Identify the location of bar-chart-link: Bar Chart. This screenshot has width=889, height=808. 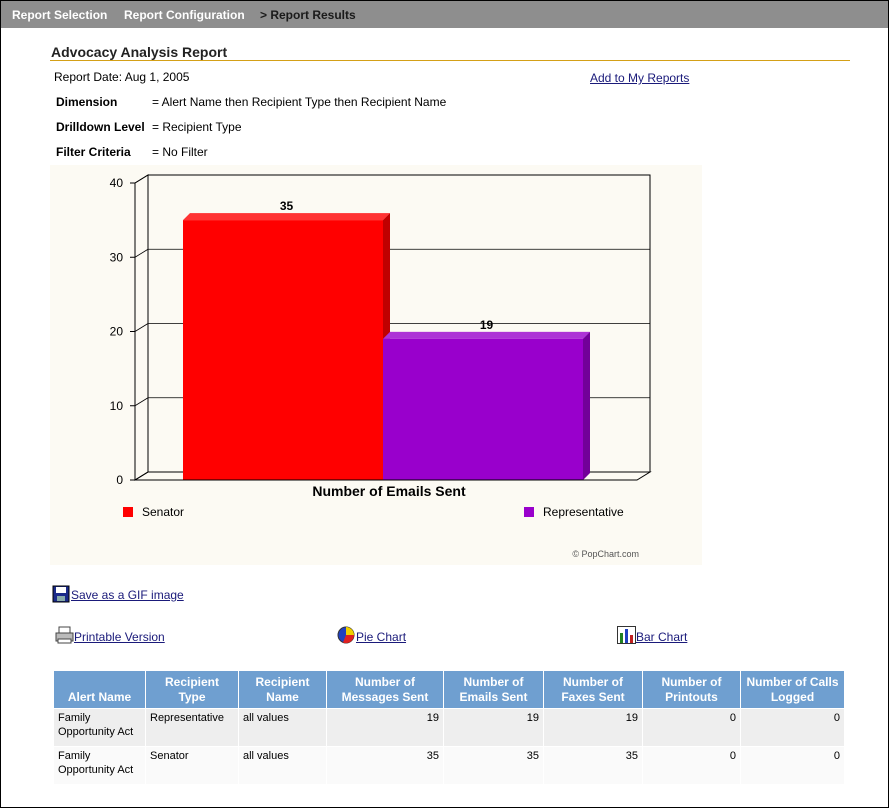
(662, 637).